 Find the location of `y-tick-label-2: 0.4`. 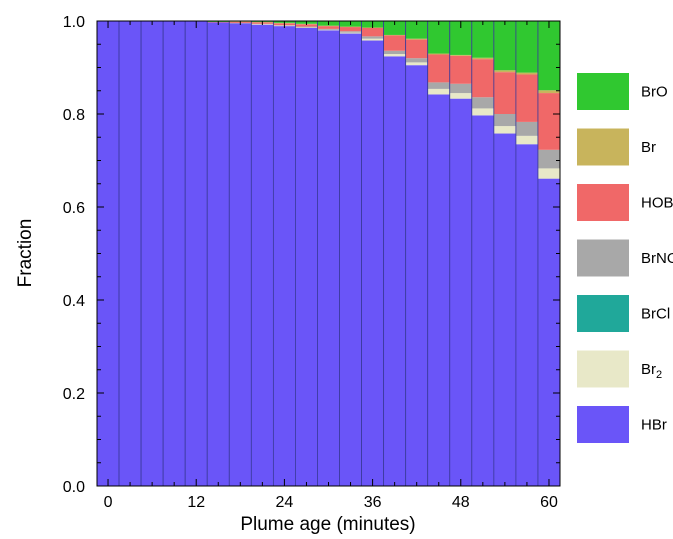

y-tick-label-2: 0.4 is located at coordinates (74, 301).